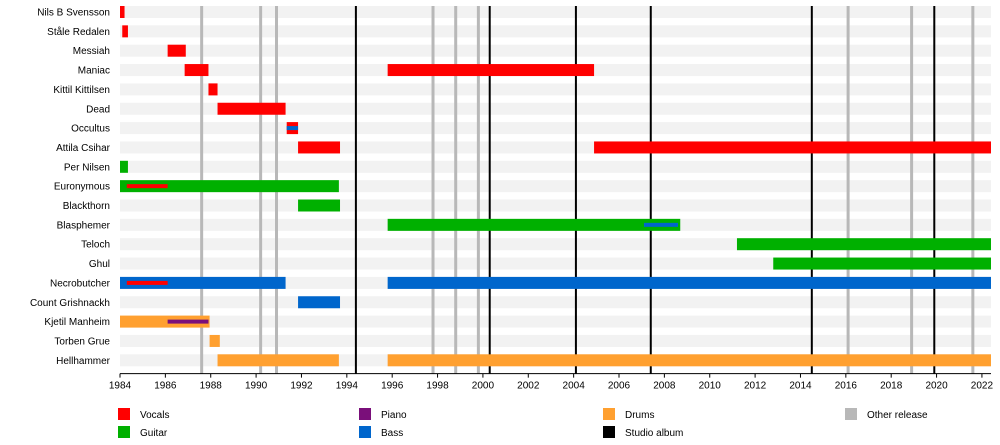 The height and width of the screenshot is (445, 1000). What do you see at coordinates (483, 386) in the screenshot?
I see `x-tick-label: 2000` at bounding box center [483, 386].